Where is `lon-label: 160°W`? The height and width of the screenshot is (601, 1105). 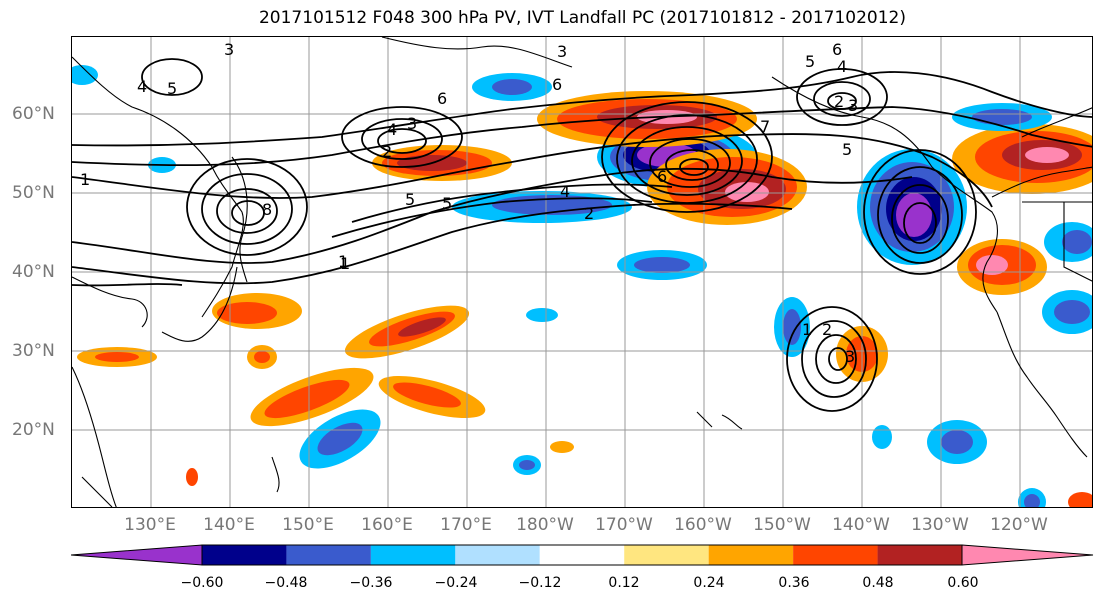 lon-label: 160°W is located at coordinates (703, 525).